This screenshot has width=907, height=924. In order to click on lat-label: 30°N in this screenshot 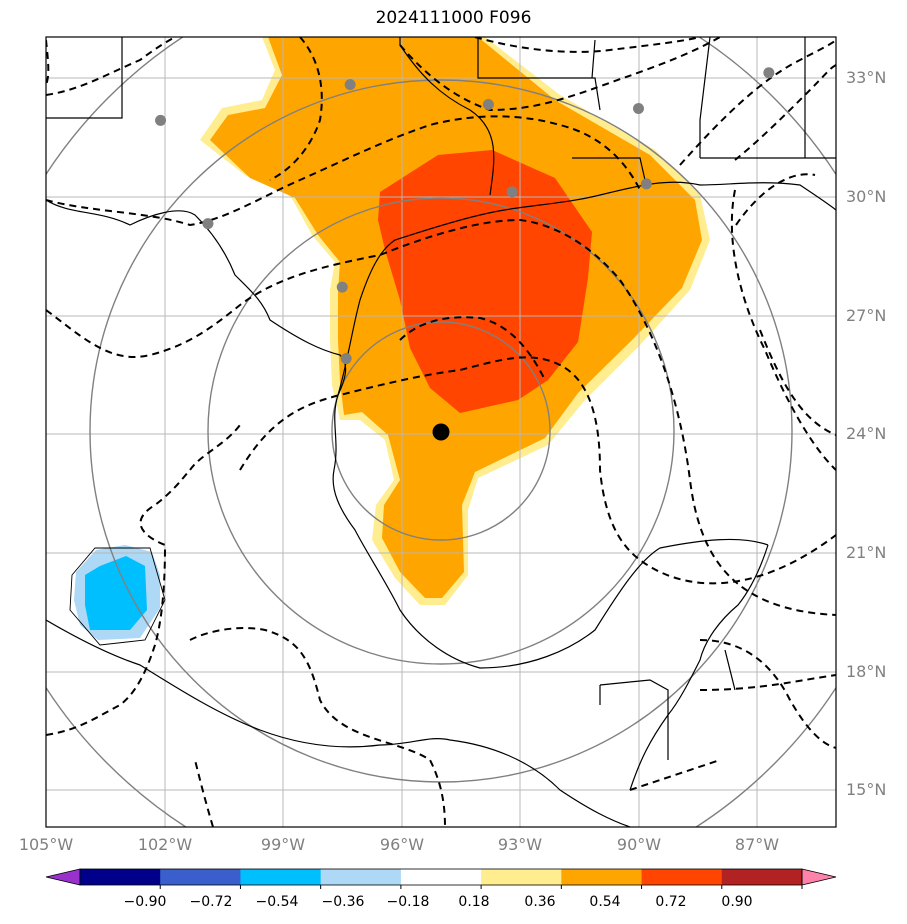, I will do `click(866, 196)`.